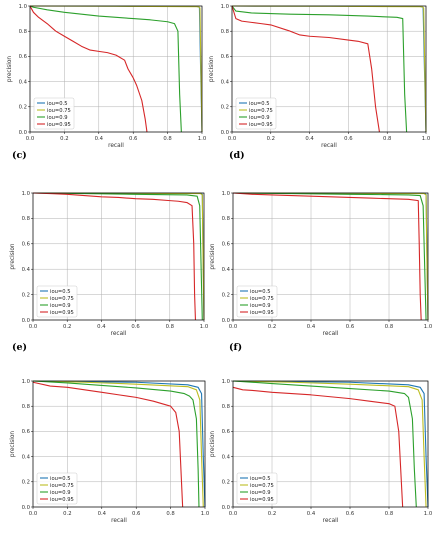 The width and height of the screenshot is (434, 550). I want to click on panel-letter: (e), so click(19, 347).